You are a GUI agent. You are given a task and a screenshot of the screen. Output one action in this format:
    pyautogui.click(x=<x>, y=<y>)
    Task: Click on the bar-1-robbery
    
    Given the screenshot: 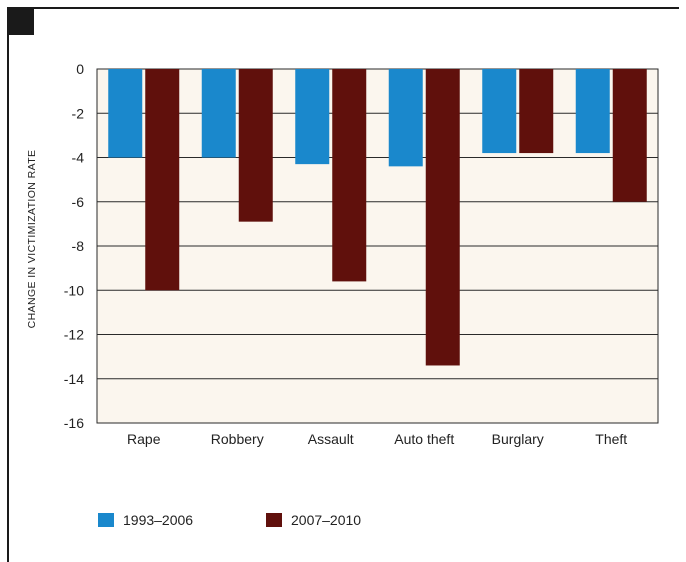 What is the action you would take?
    pyautogui.click(x=218, y=113)
    